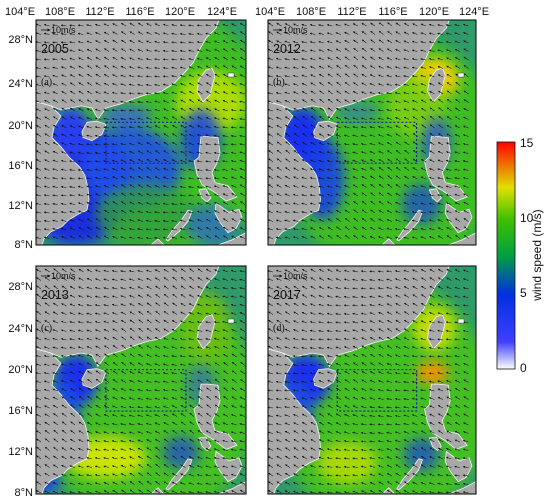 The image size is (550, 502). I want to click on lat-tick: 8°N, so click(24, 493).